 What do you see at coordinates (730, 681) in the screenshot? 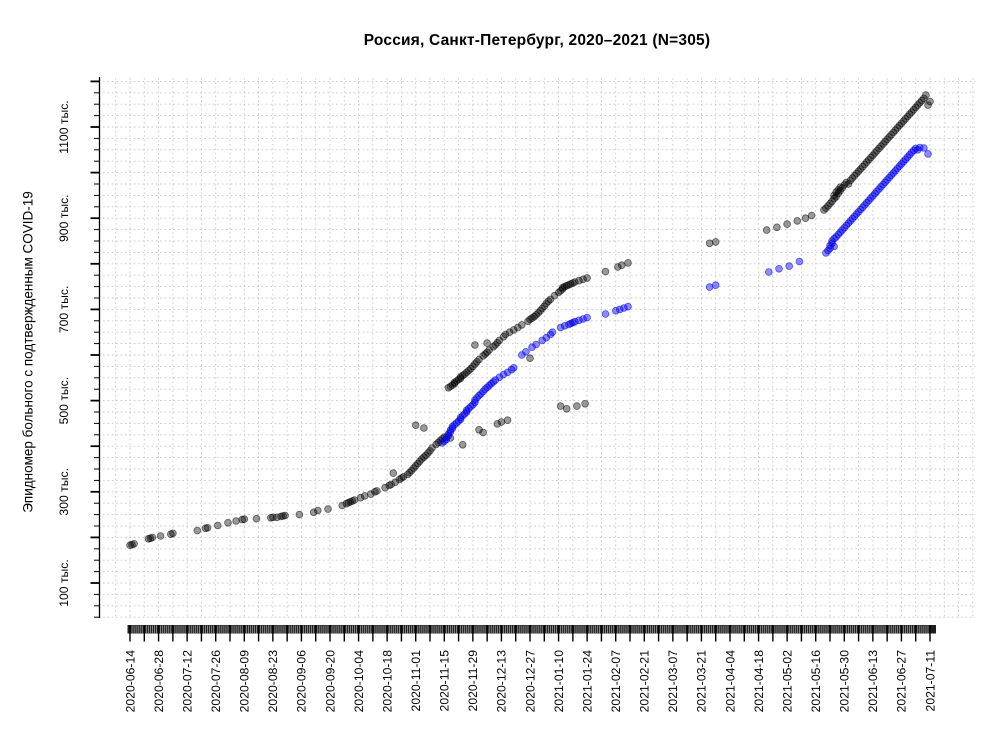
I see `svg-text: 2021-04-04` at bounding box center [730, 681].